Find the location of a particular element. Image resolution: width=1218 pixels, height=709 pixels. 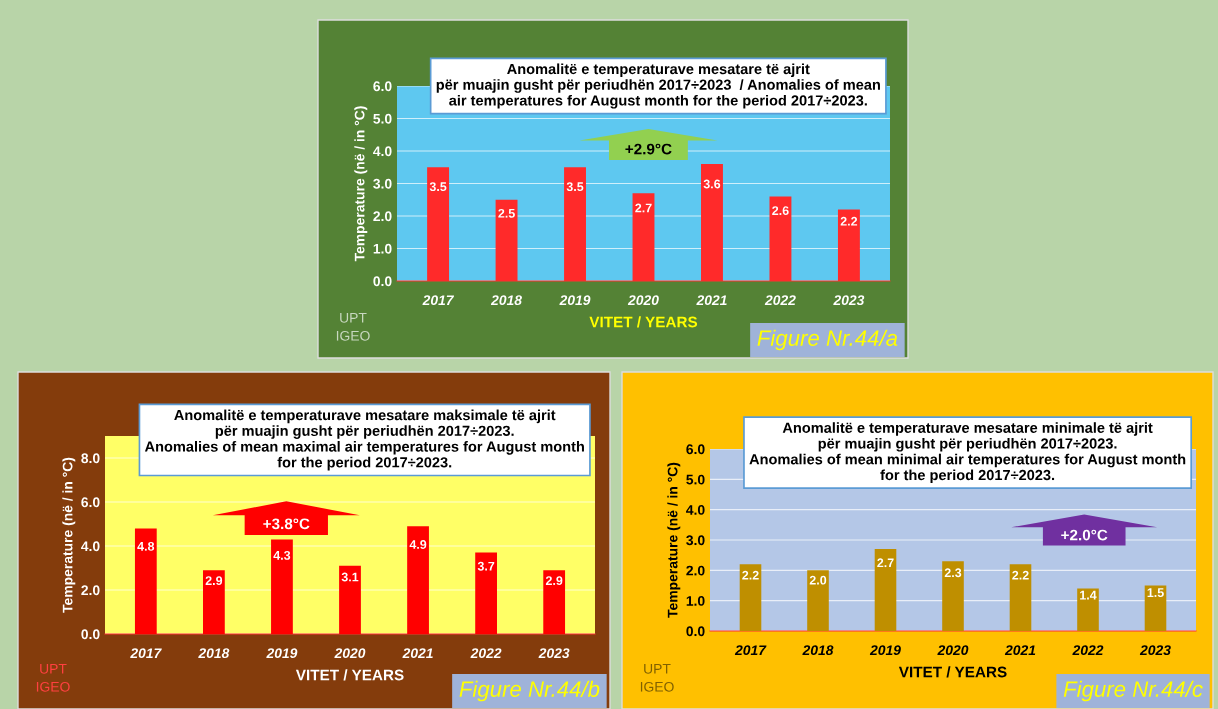

annotation: +3.8°C is located at coordinates (286, 524).